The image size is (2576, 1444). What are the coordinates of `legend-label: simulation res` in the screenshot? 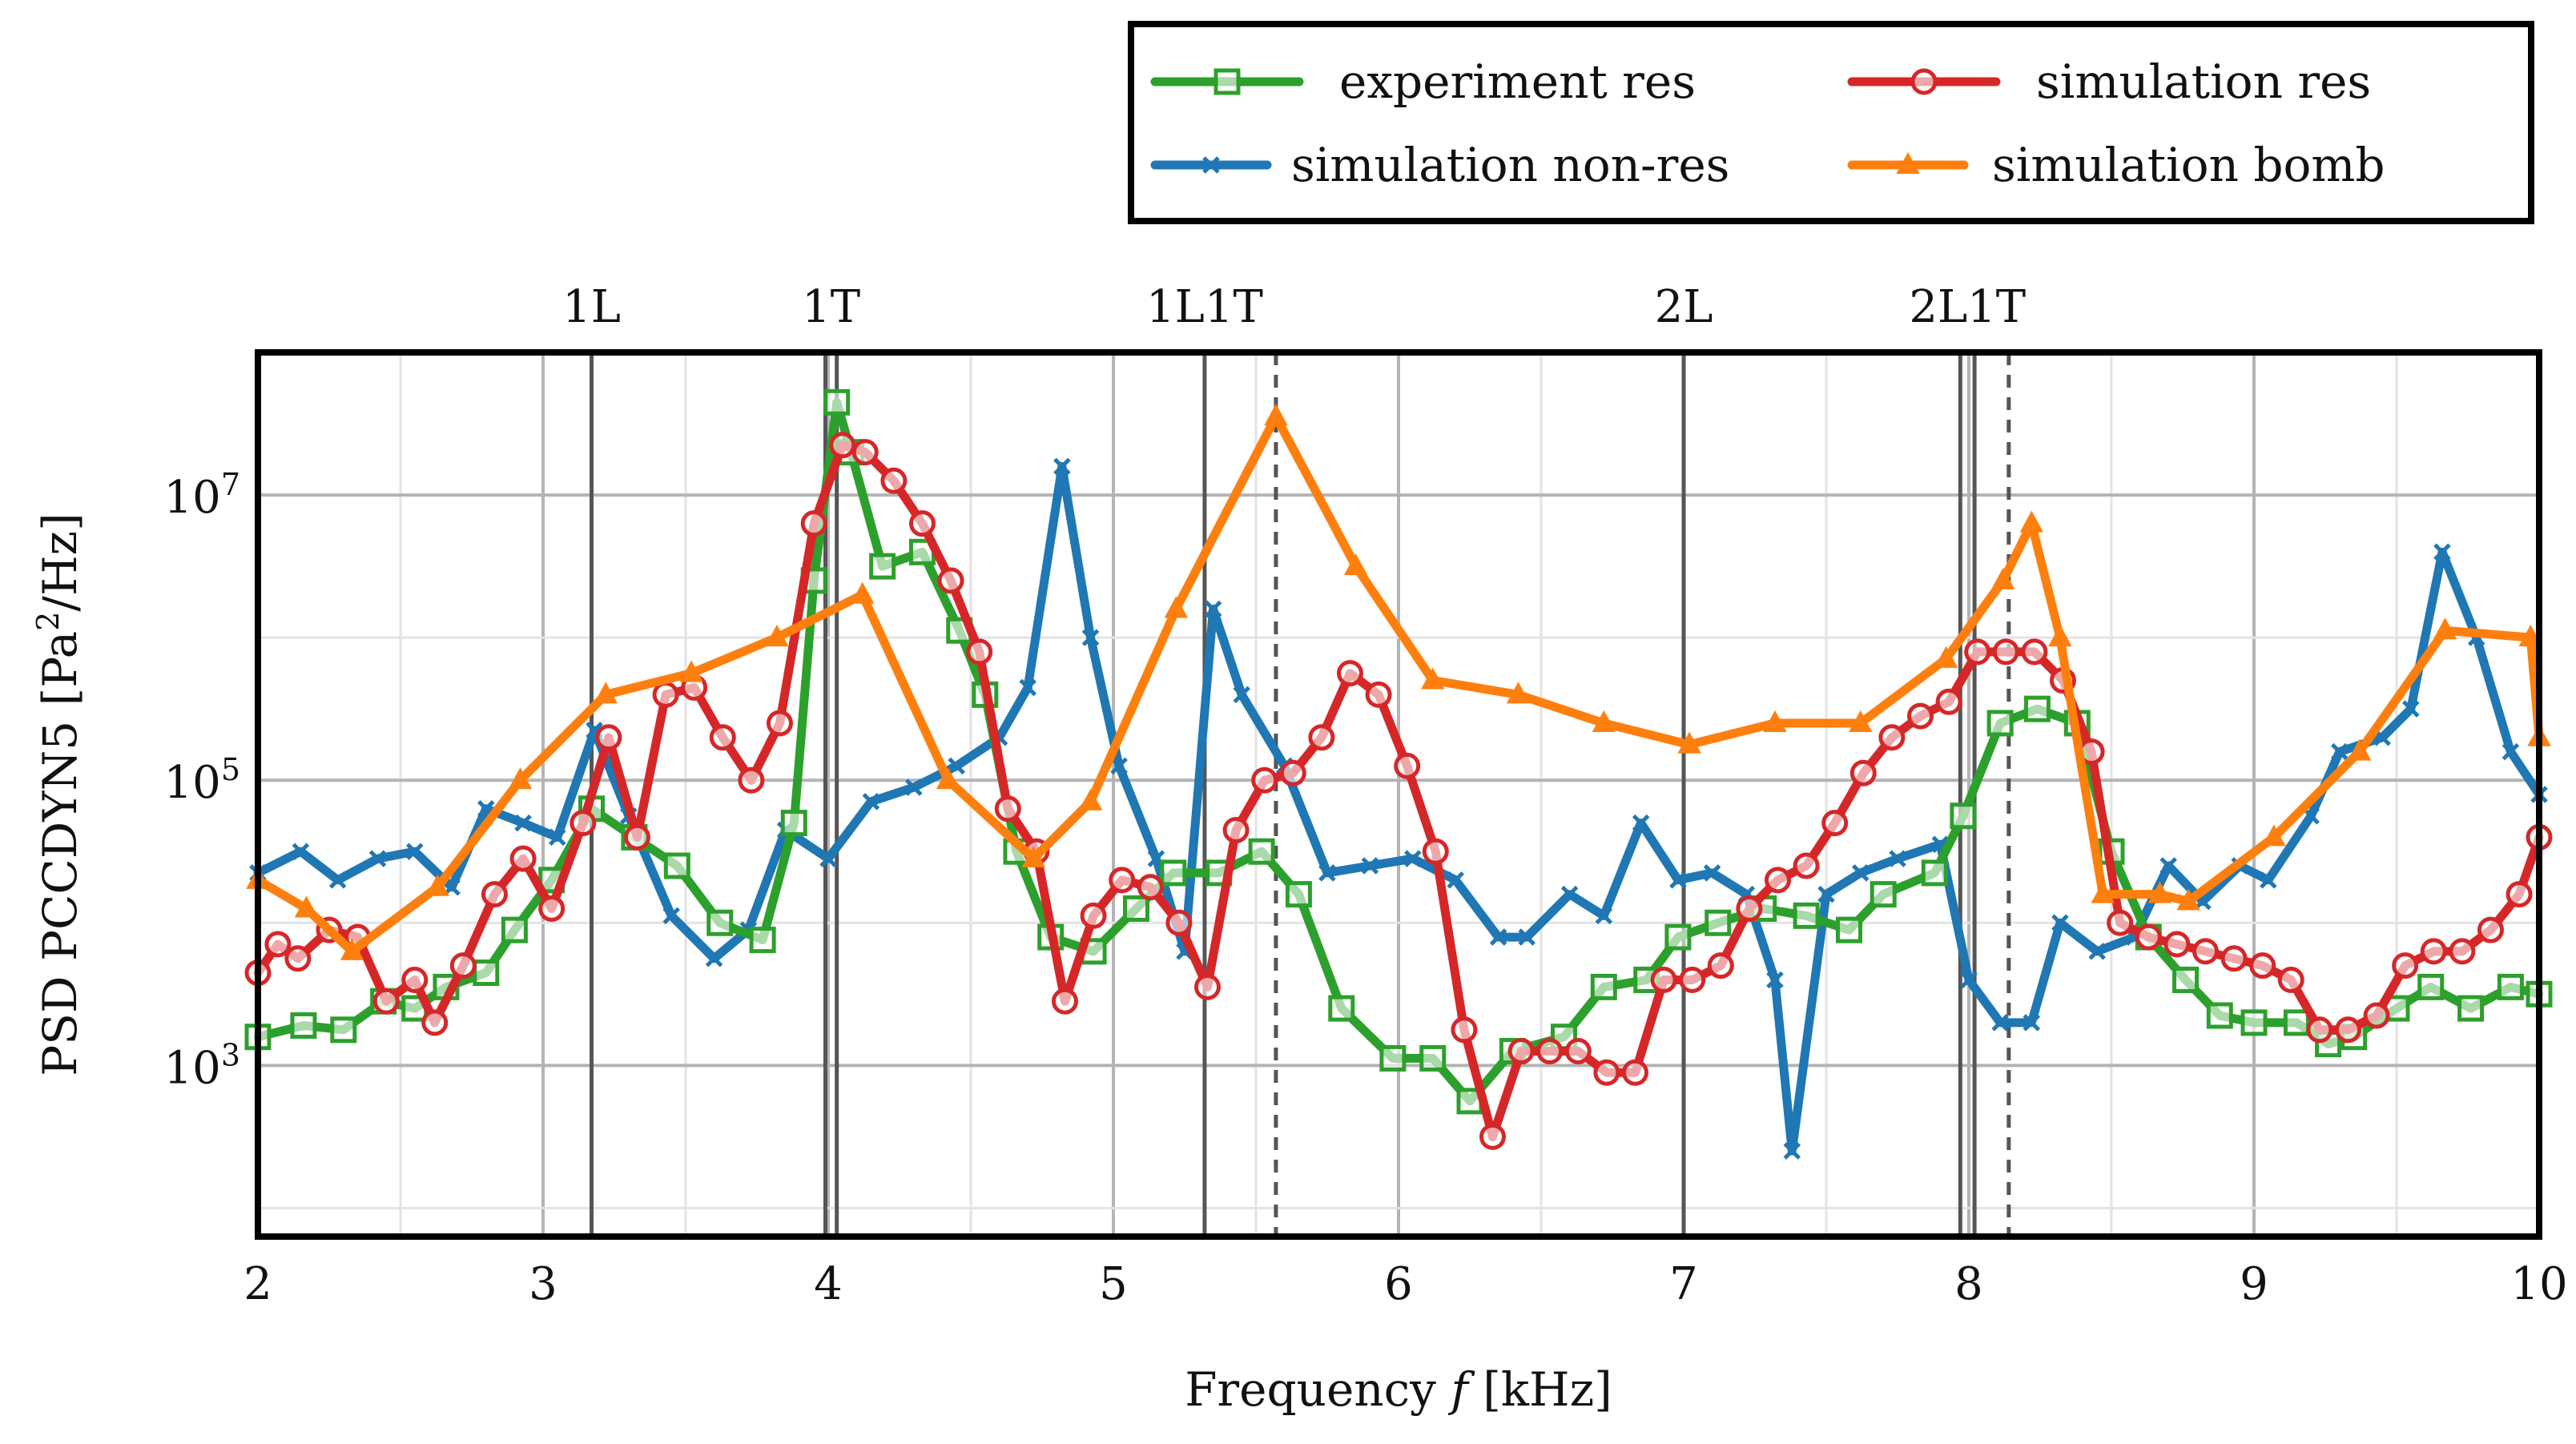 It's located at (2203, 81).